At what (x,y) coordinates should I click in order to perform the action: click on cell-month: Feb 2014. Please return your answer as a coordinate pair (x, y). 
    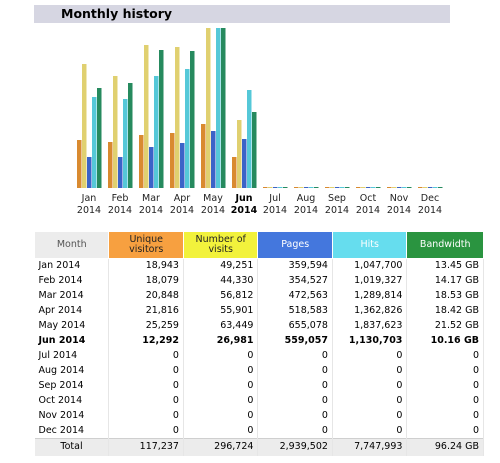
    Looking at the image, I should click on (72, 281).